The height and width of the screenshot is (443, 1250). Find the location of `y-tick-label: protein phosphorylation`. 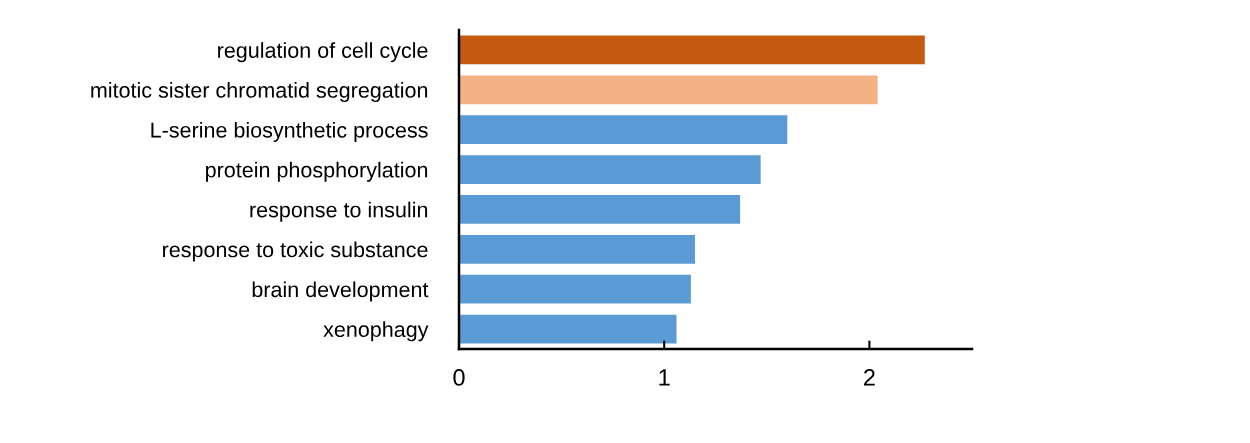

y-tick-label: protein phosphorylation is located at coordinates (317, 171).